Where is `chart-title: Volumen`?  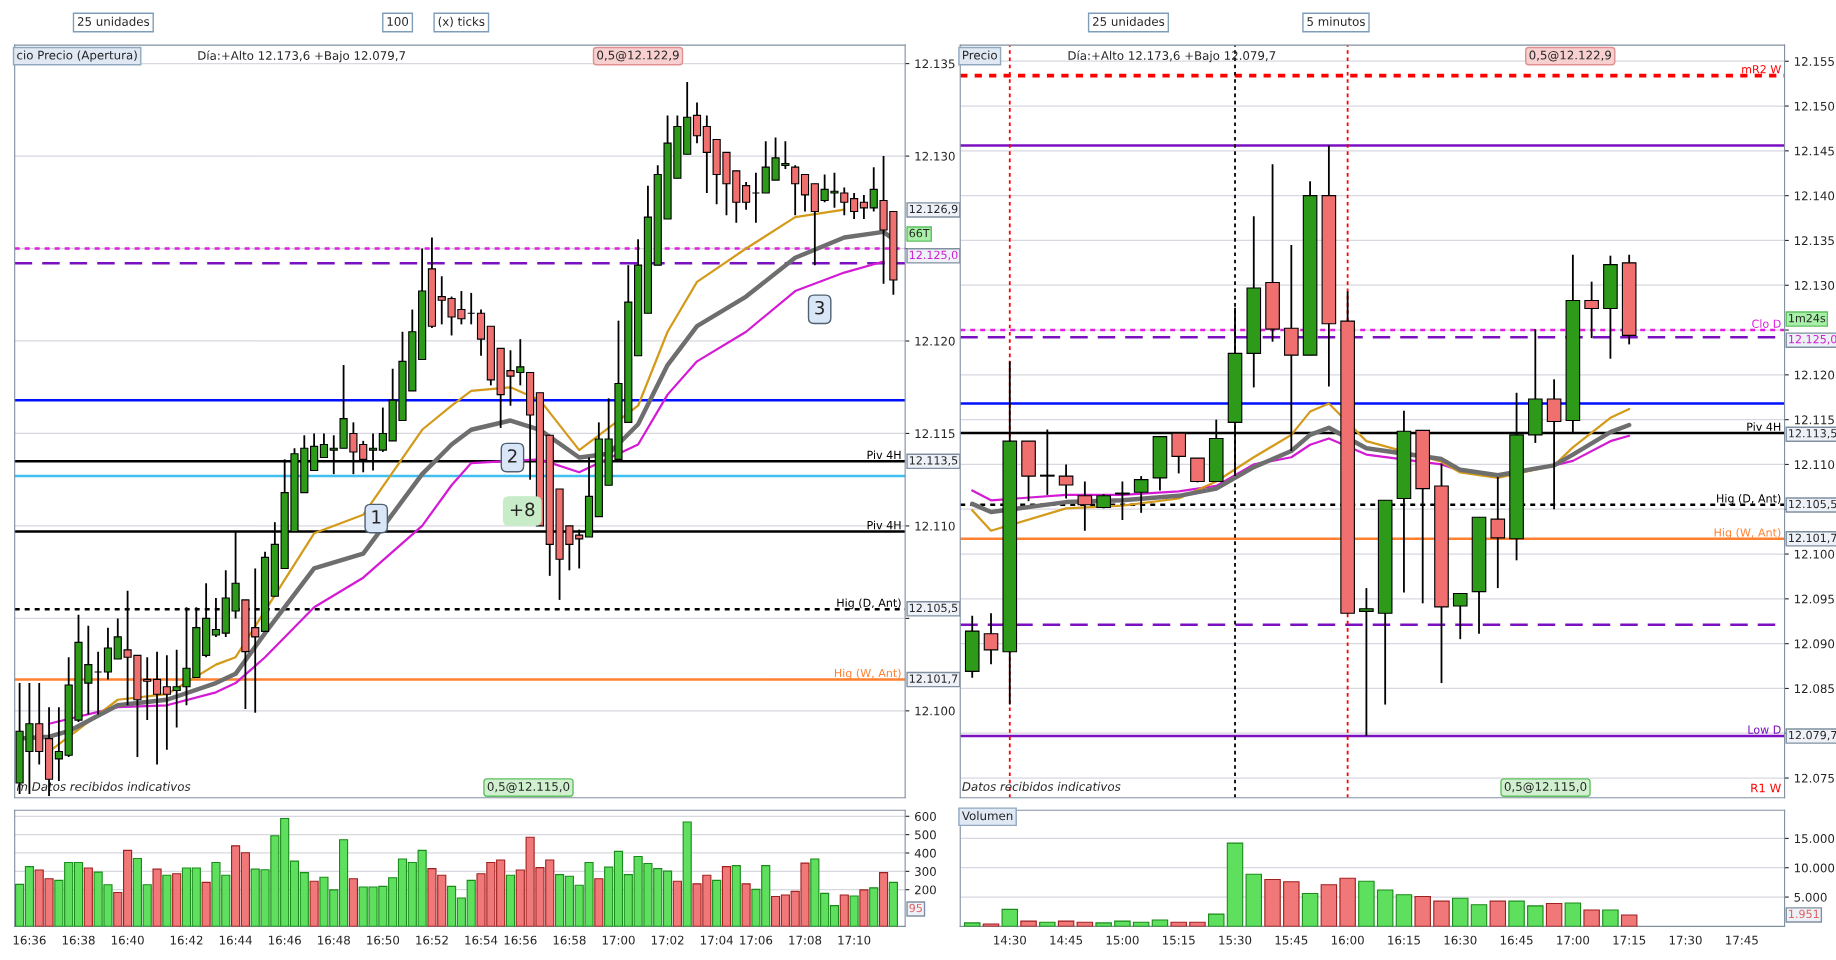 chart-title: Volumen is located at coordinates (987, 816).